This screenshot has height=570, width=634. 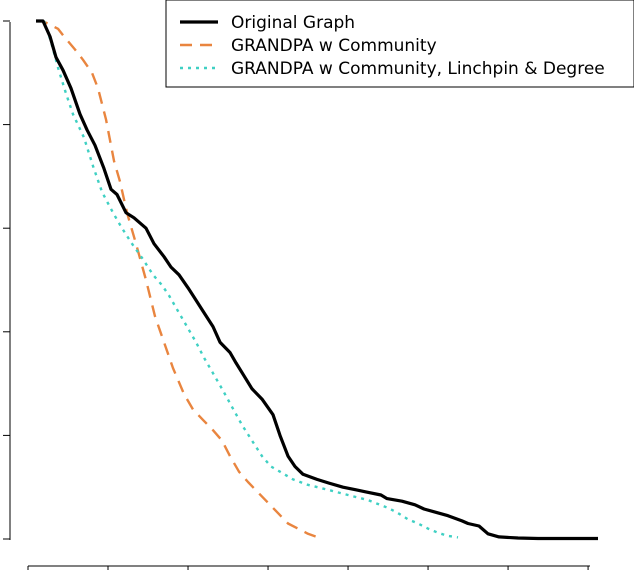 What do you see at coordinates (418, 69) in the screenshot?
I see `legend-label-3: GRANDPA w Community, Linchpin & Degree` at bounding box center [418, 69].